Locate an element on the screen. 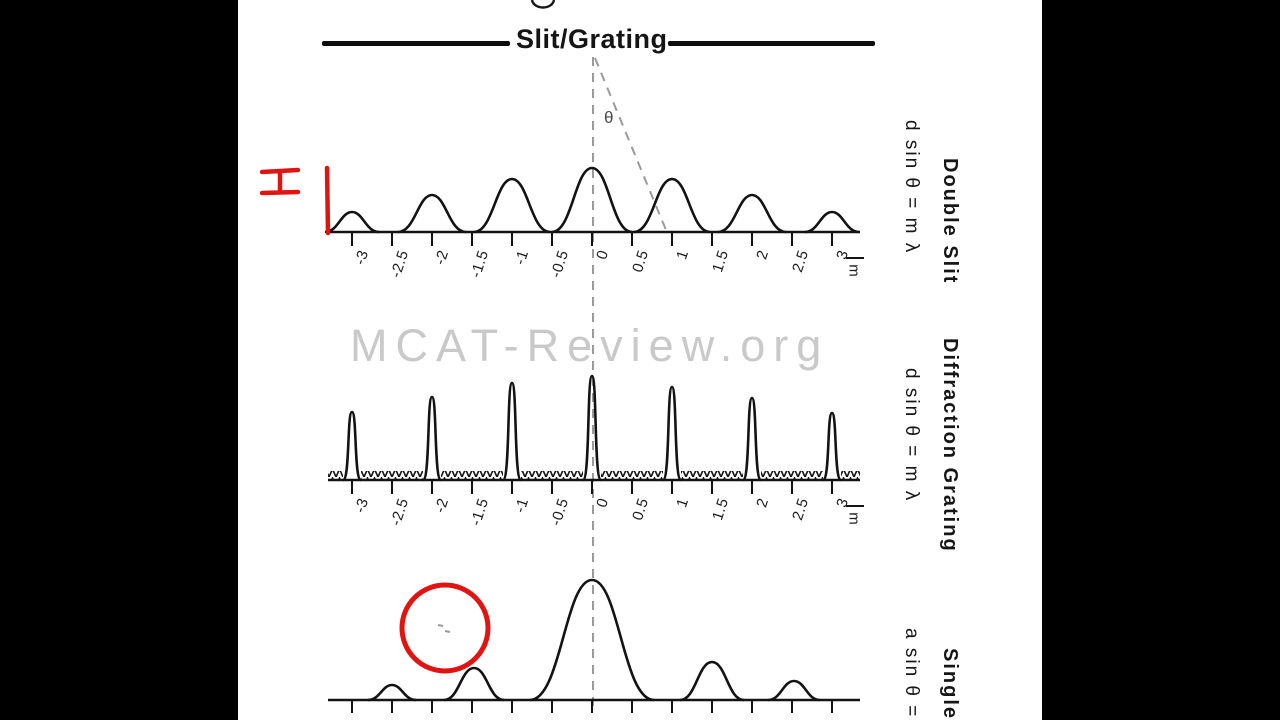  double-slit-figure is located at coordinates (594, 212).